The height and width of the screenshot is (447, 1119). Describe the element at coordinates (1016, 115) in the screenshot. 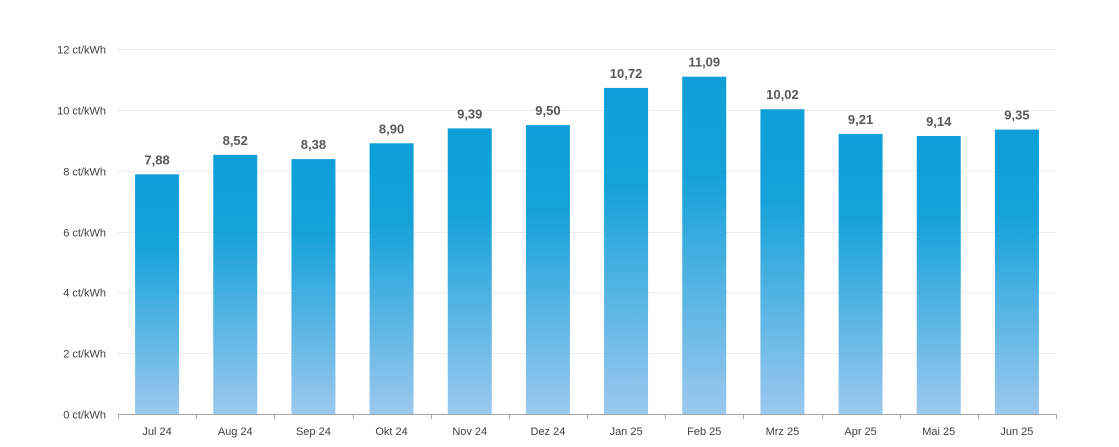

I see `data-label: 9,35` at that location.